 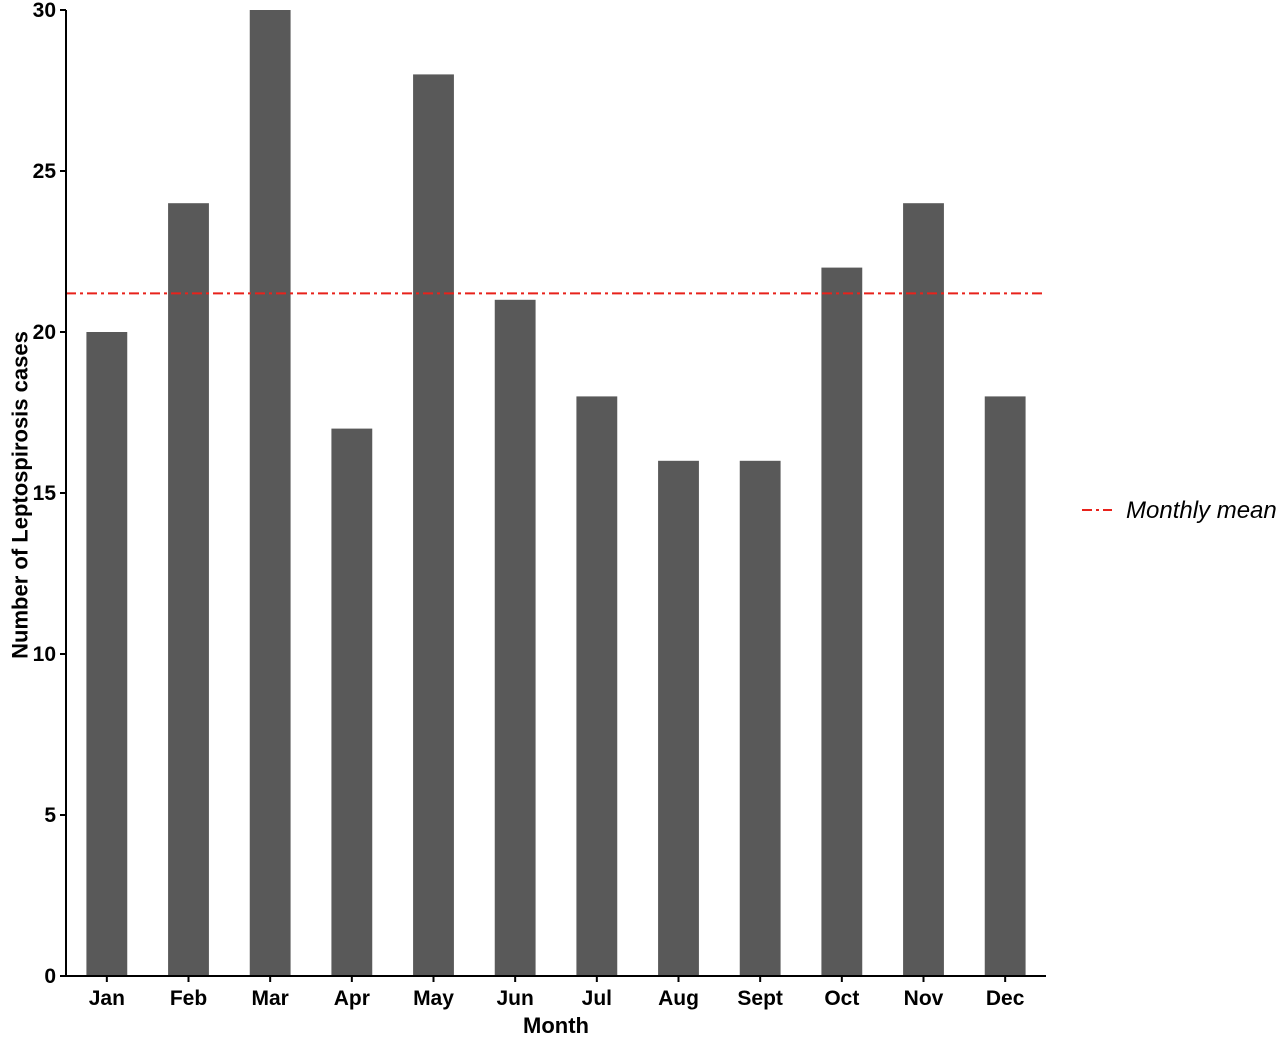 What do you see at coordinates (1005, 998) in the screenshot?
I see `x-tick-label-dec: Dec` at bounding box center [1005, 998].